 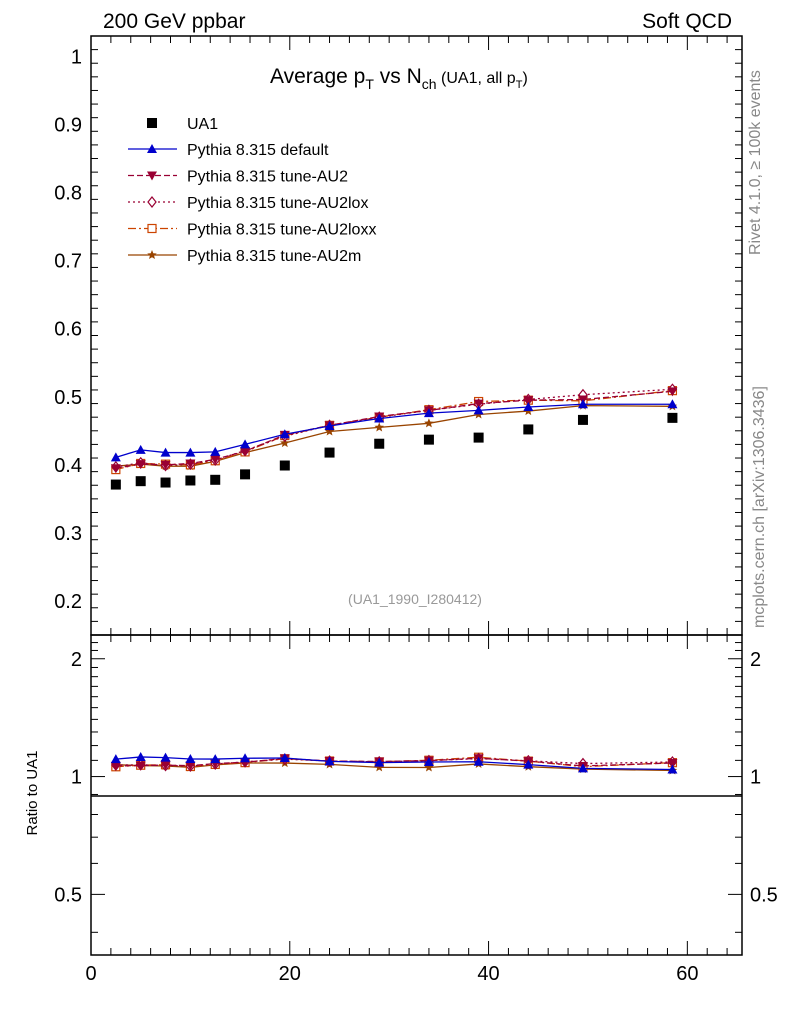 I want to click on y-tick-label: 0.7, so click(x=68, y=262).